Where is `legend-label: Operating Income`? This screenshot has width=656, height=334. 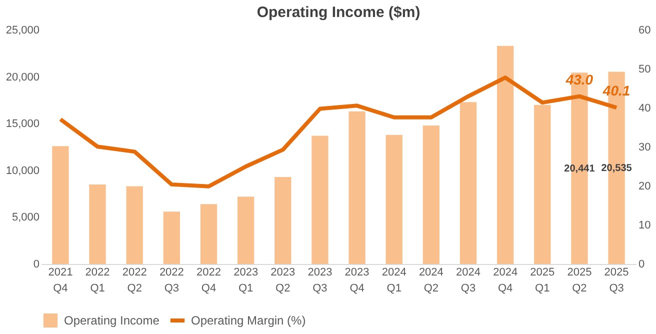
legend-label: Operating Income is located at coordinates (112, 321).